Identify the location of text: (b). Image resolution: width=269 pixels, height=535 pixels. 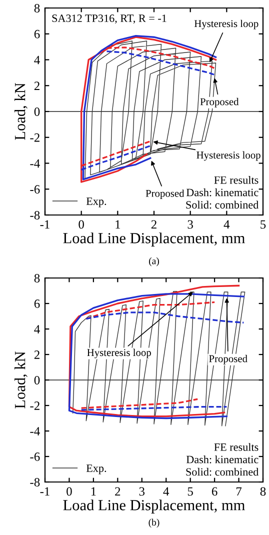
(154, 523).